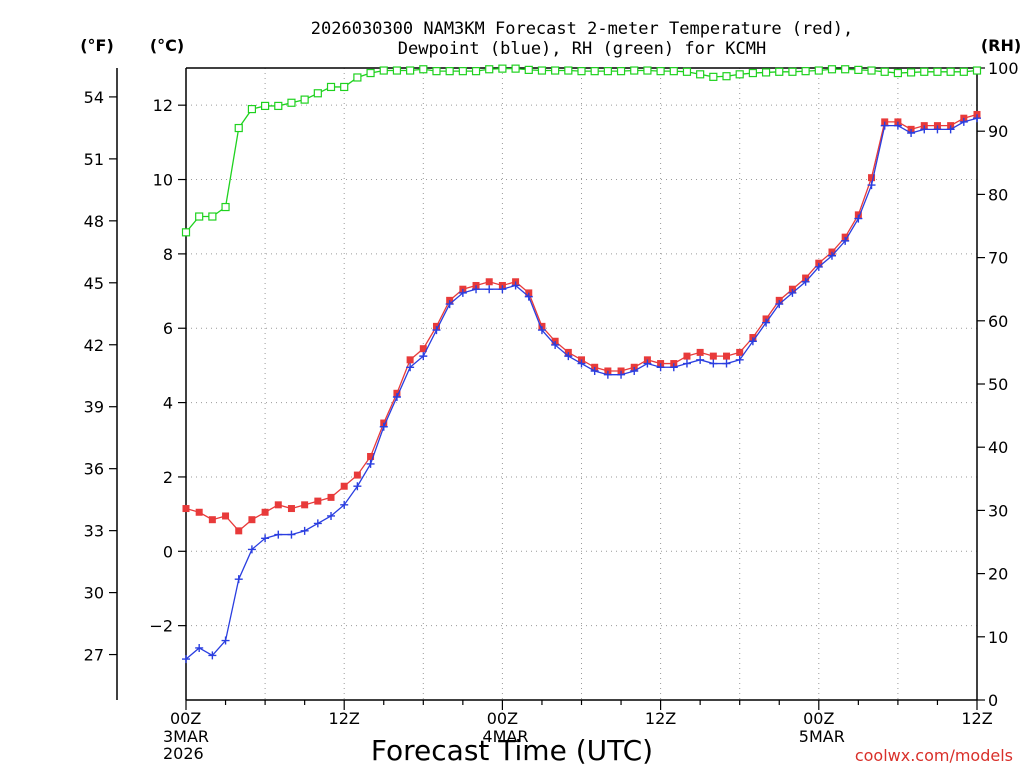  Describe the element at coordinates (934, 755) in the screenshot. I see `credit-text: coolwx.com/models` at that location.